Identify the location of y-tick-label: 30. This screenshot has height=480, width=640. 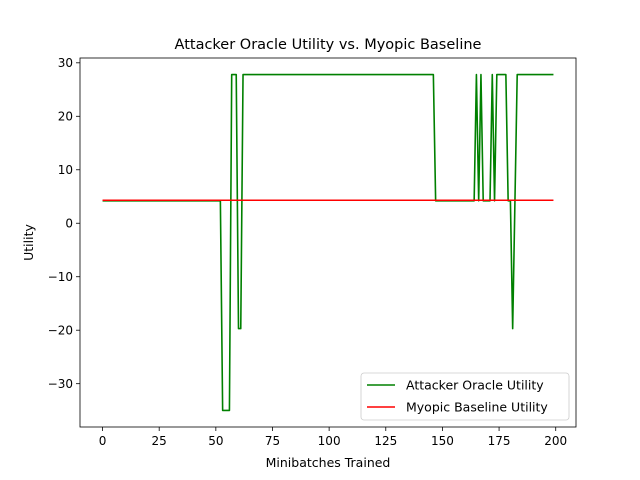
(65, 63).